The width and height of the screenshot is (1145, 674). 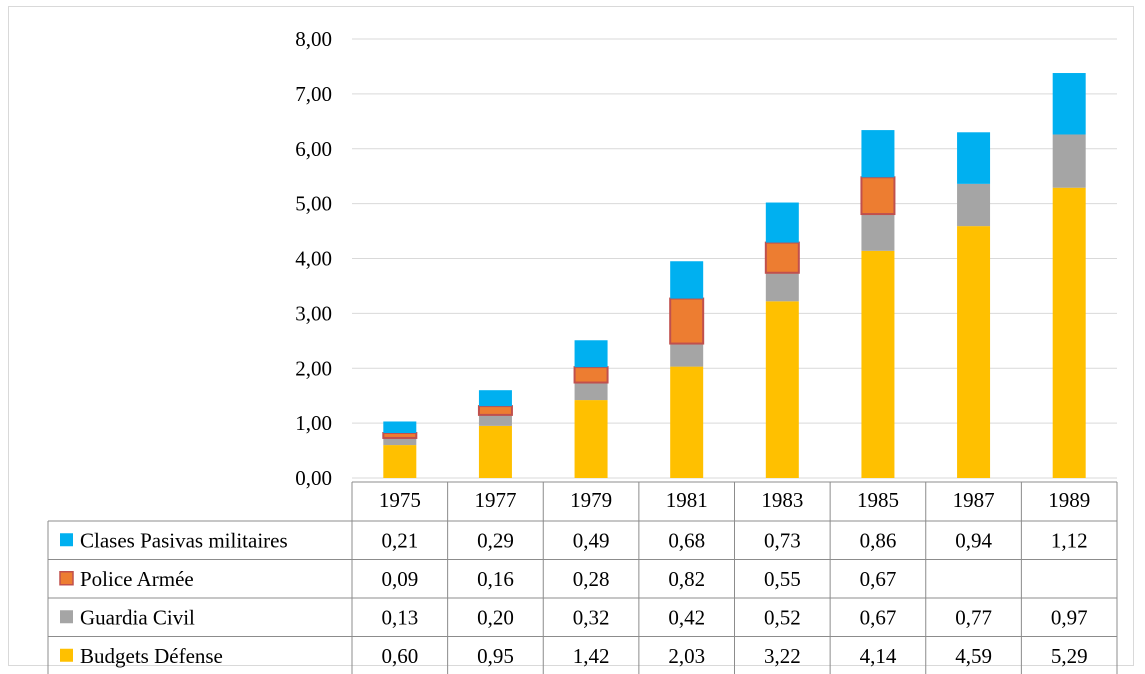 I want to click on data-value: 0,60, so click(x=399, y=656).